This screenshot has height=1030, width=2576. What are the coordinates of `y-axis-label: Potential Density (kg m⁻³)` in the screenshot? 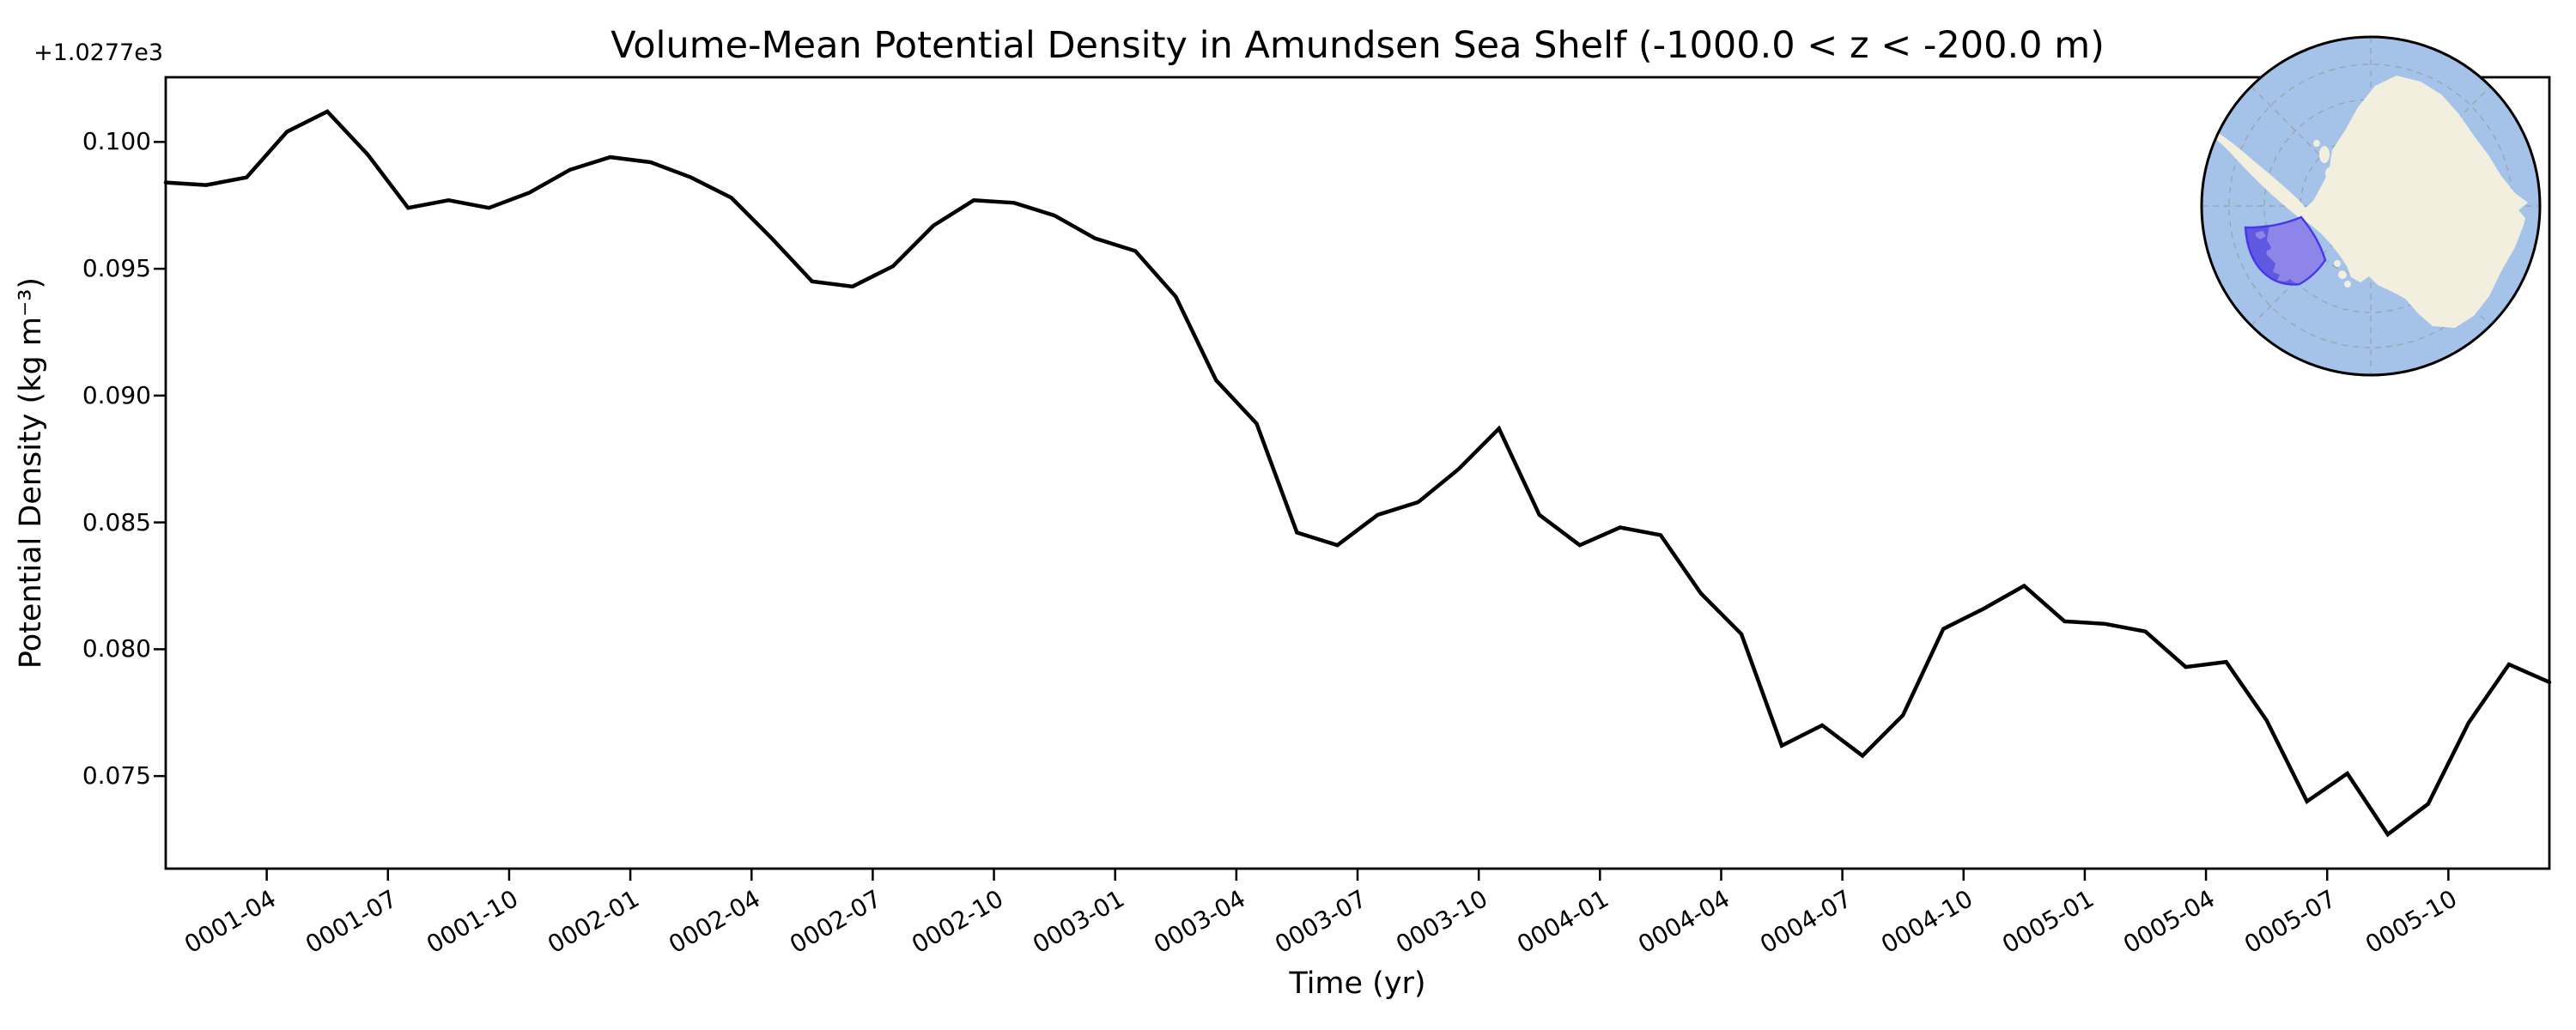 It's located at (31, 473).